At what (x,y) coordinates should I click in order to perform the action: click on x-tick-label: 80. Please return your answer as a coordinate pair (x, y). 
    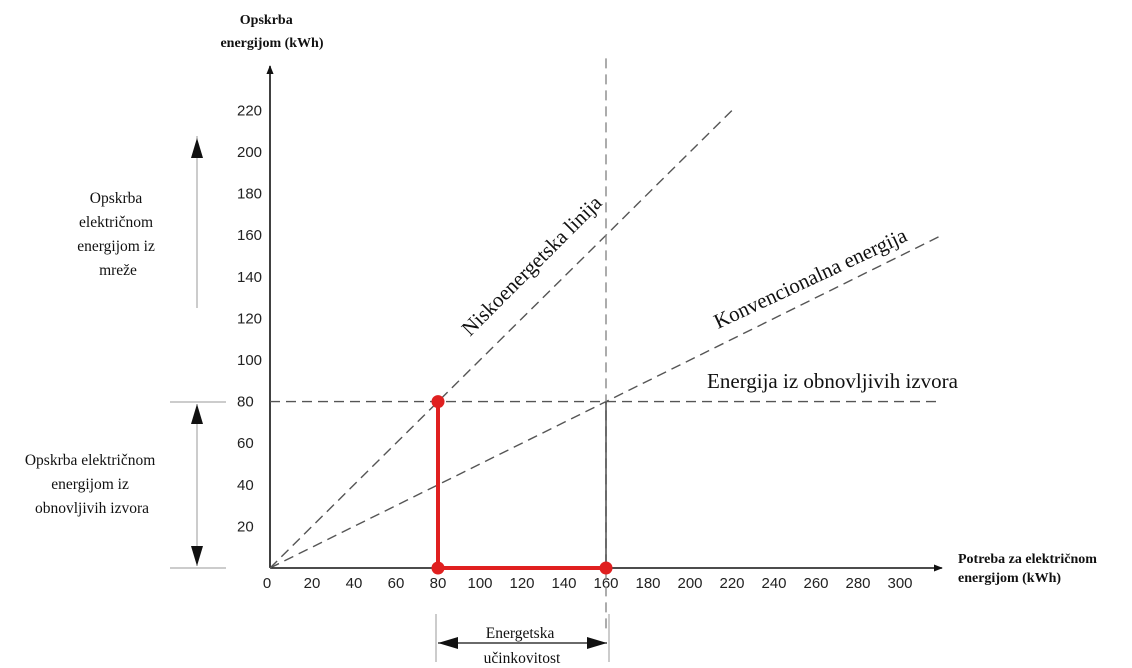
    Looking at the image, I should click on (438, 583).